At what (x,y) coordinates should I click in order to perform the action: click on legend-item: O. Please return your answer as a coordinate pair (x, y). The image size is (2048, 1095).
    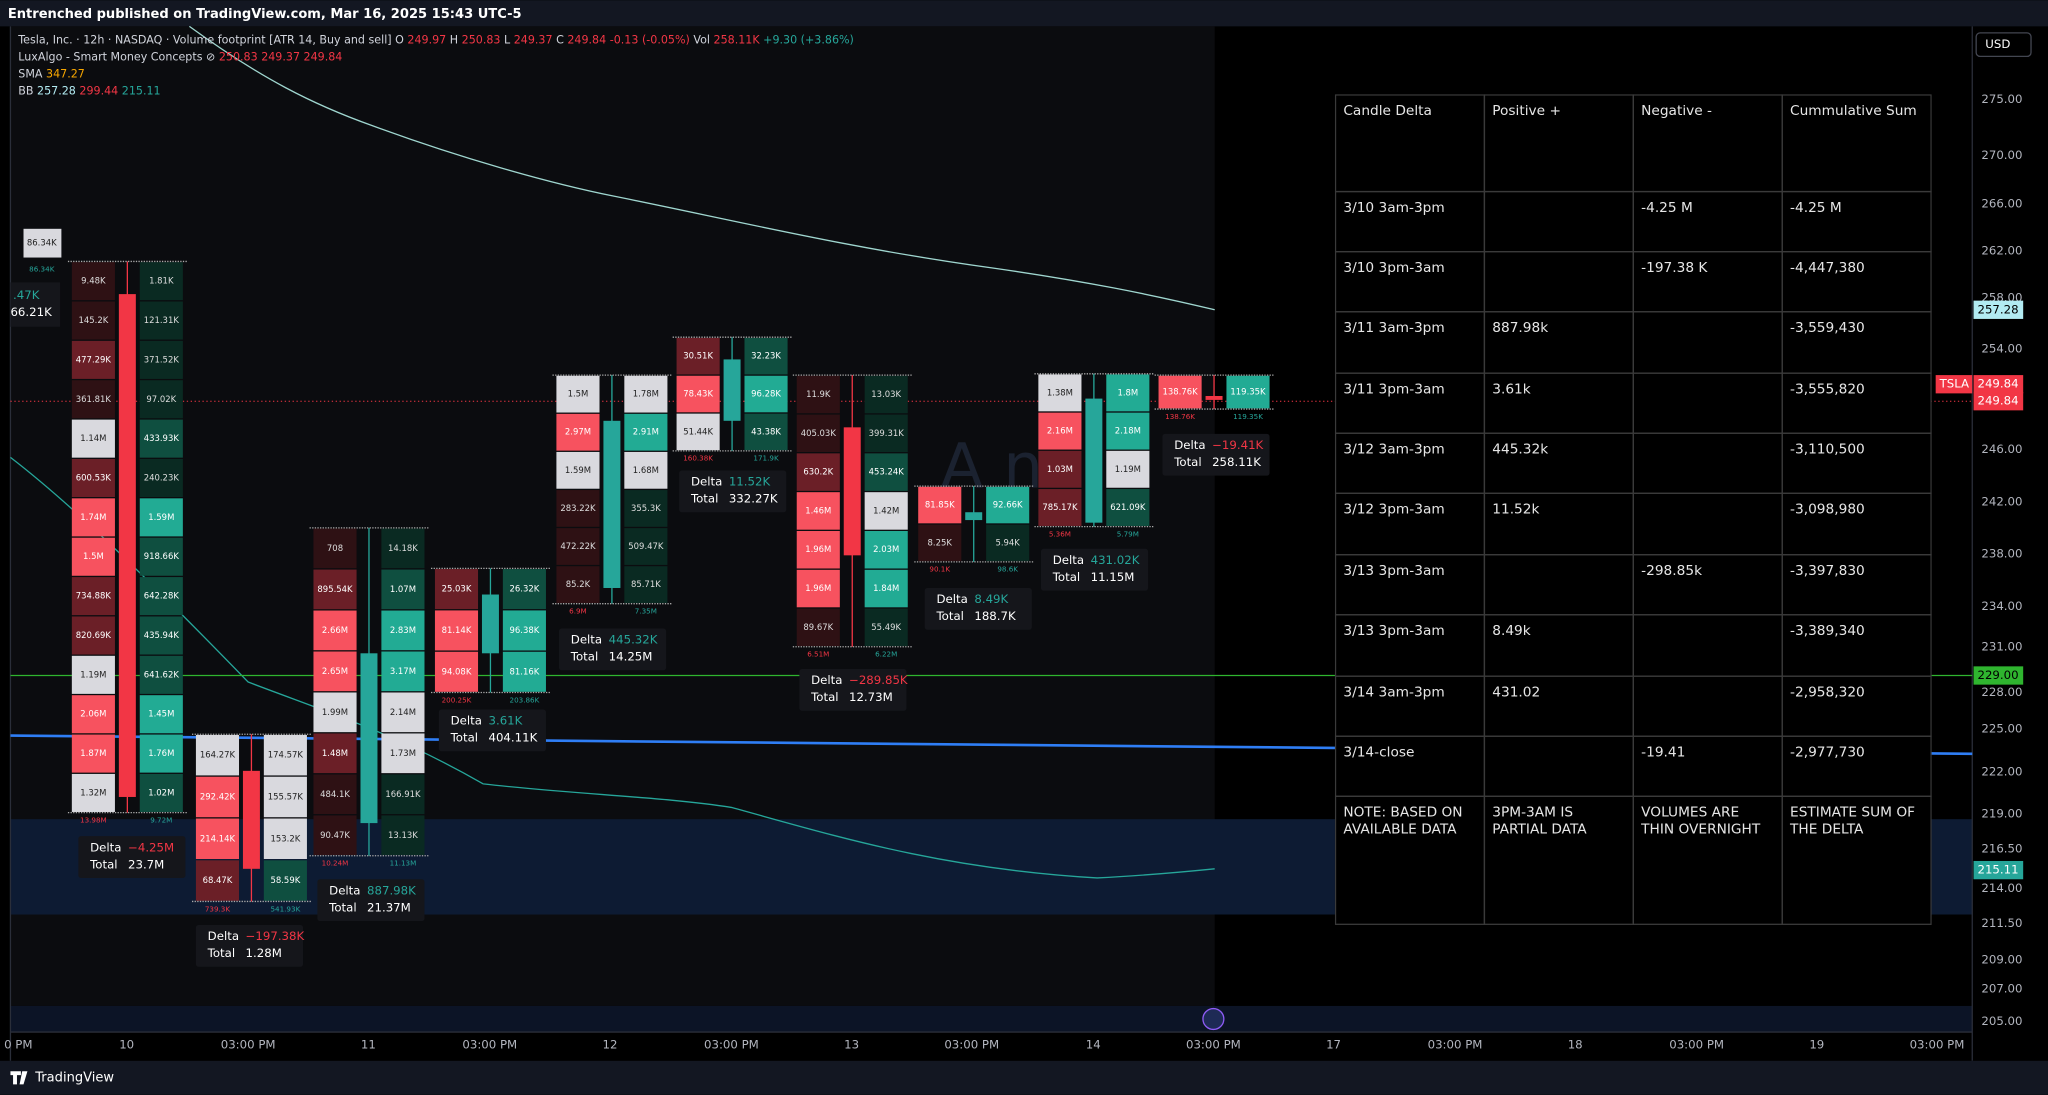
    Looking at the image, I should click on (399, 40).